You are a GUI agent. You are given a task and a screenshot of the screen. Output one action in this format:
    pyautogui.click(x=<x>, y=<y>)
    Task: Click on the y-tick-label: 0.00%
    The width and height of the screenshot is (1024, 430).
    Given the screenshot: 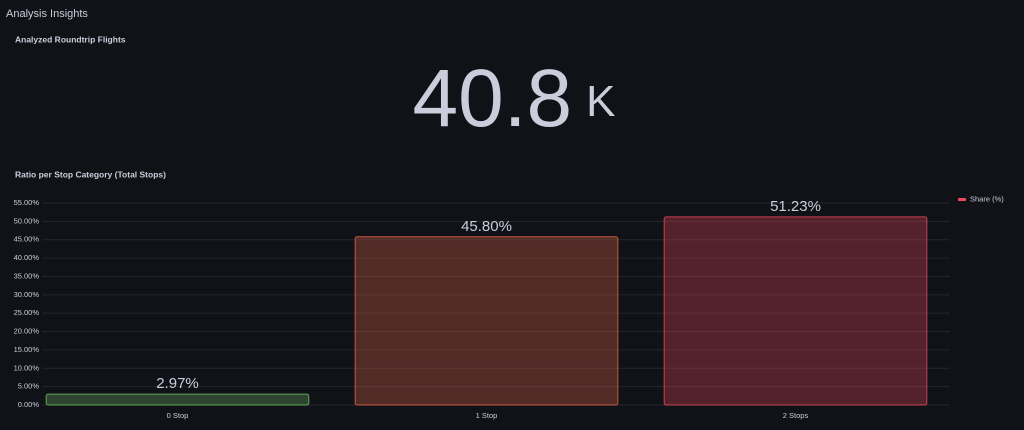 What is the action you would take?
    pyautogui.click(x=29, y=404)
    